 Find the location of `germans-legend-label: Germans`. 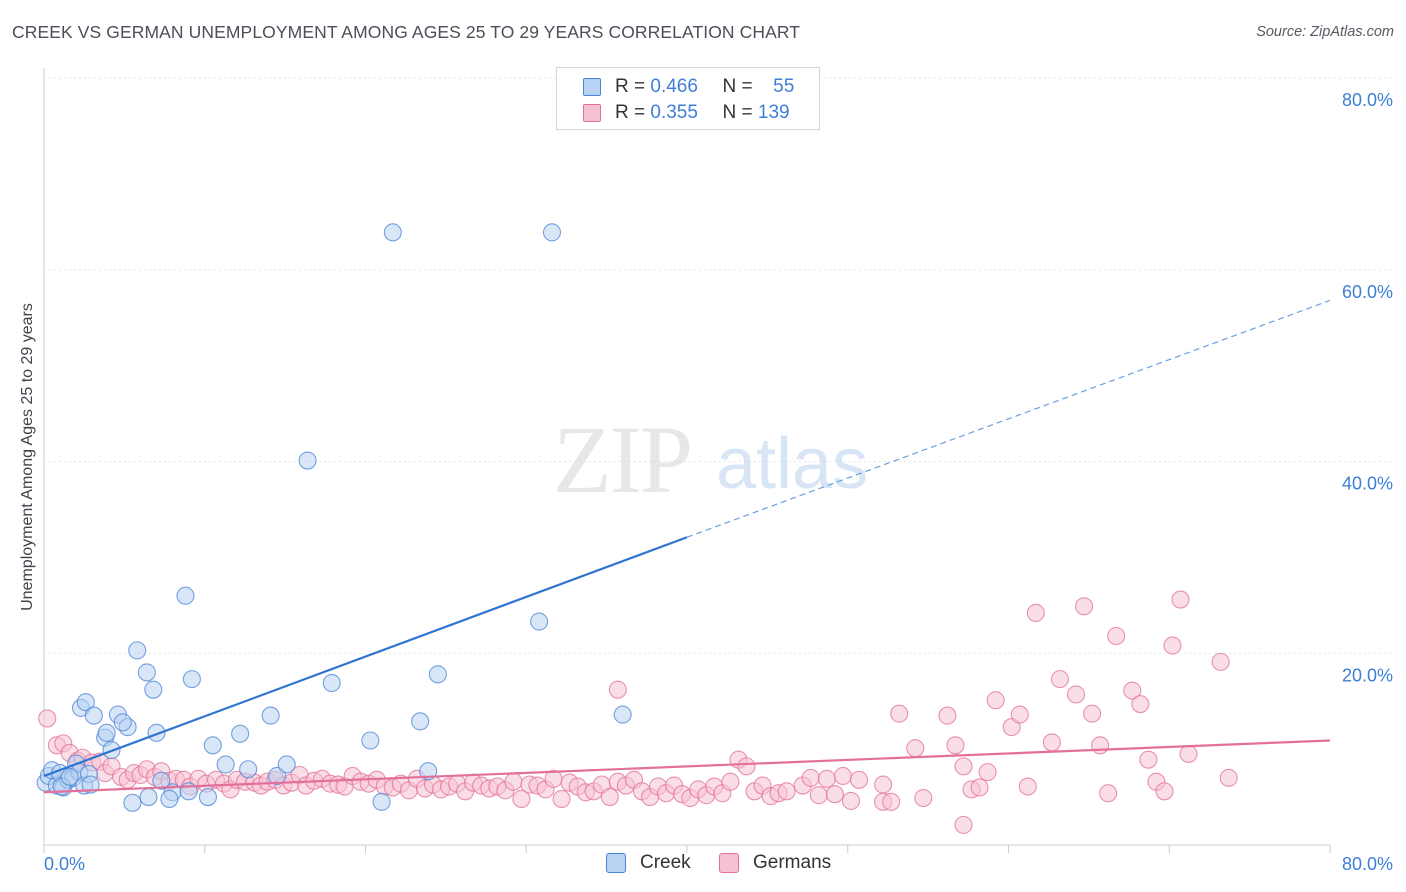

germans-legend-label: Germans is located at coordinates (792, 862).